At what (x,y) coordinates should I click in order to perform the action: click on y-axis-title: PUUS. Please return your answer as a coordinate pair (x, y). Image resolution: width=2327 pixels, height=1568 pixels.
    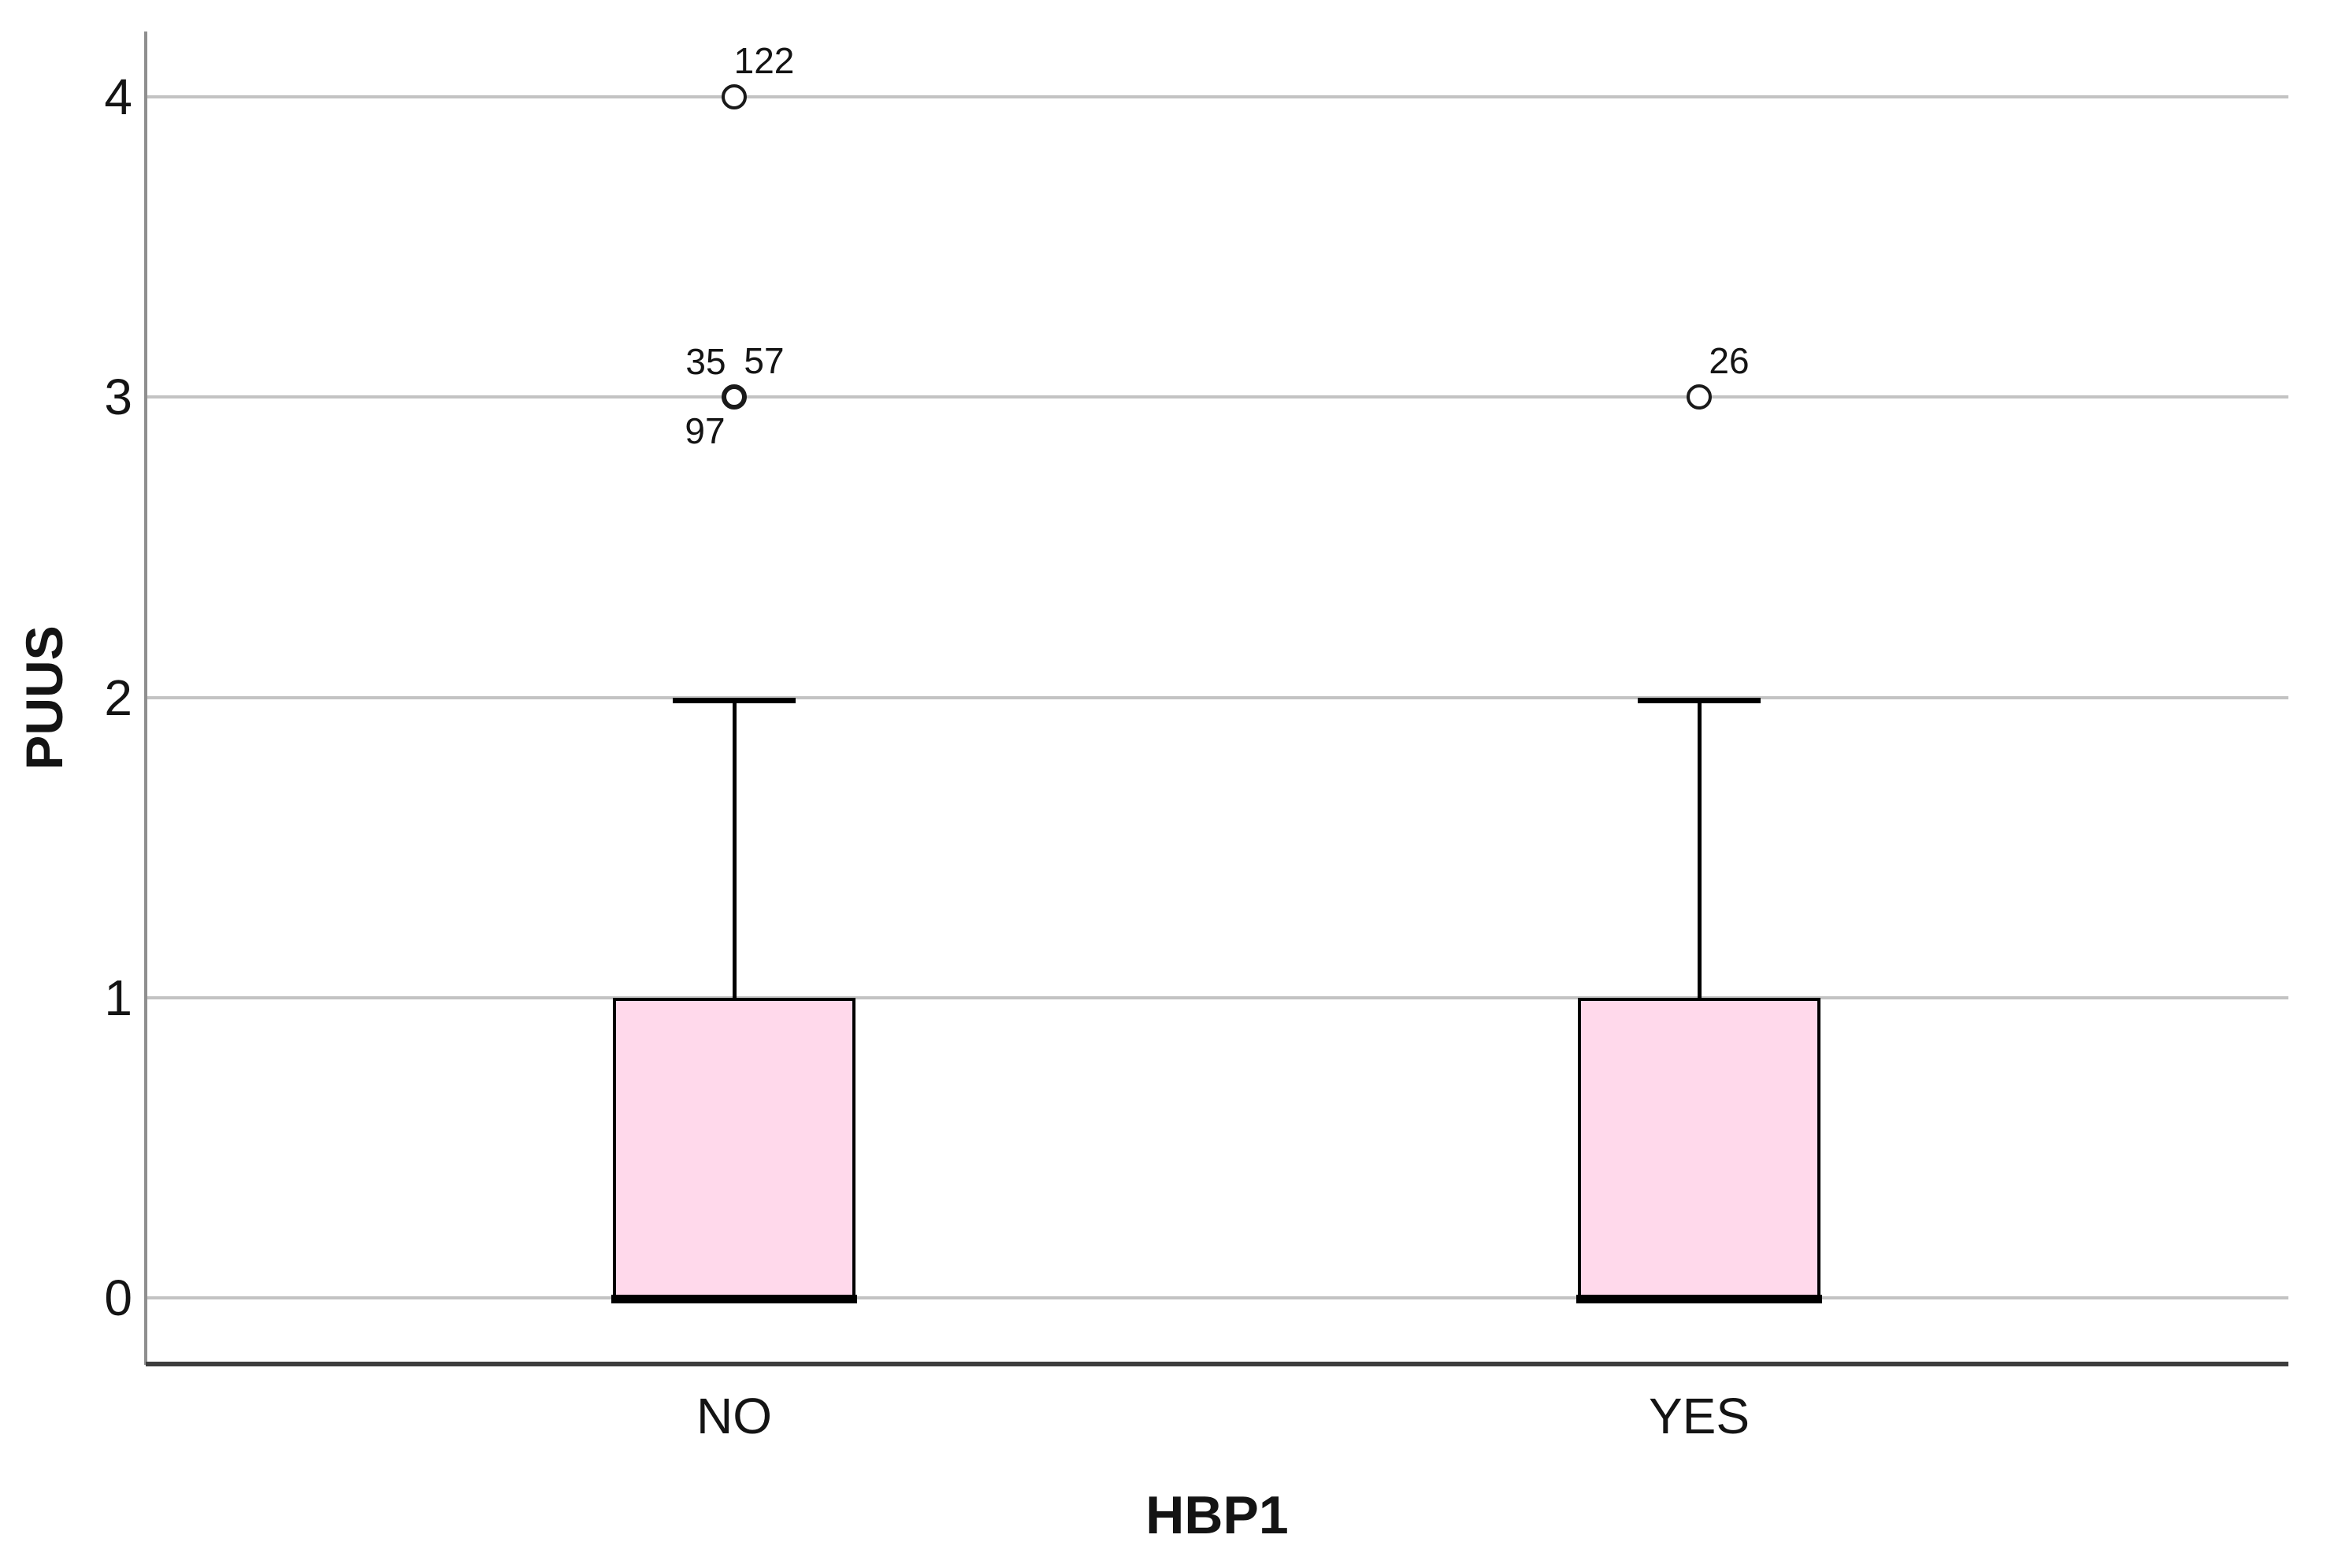
    Looking at the image, I should click on (44, 697).